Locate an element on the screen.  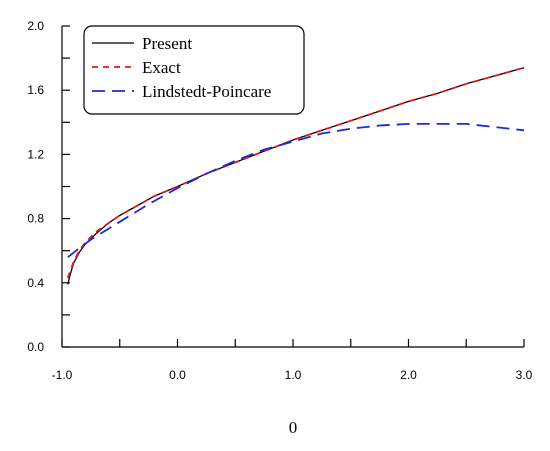
legend-box is located at coordinates (194, 70).